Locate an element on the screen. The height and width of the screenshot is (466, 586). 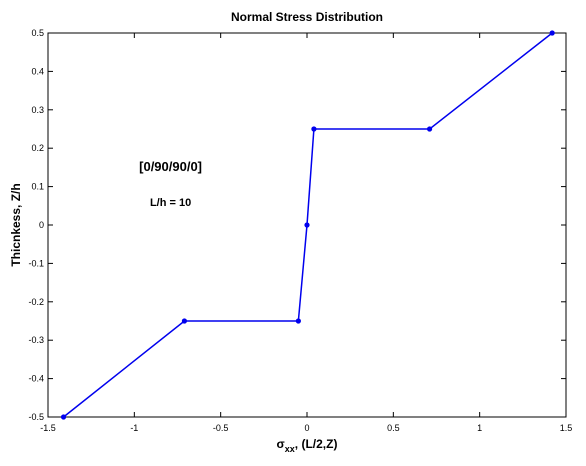
y-tick-label: 0.5 is located at coordinates (37, 33).